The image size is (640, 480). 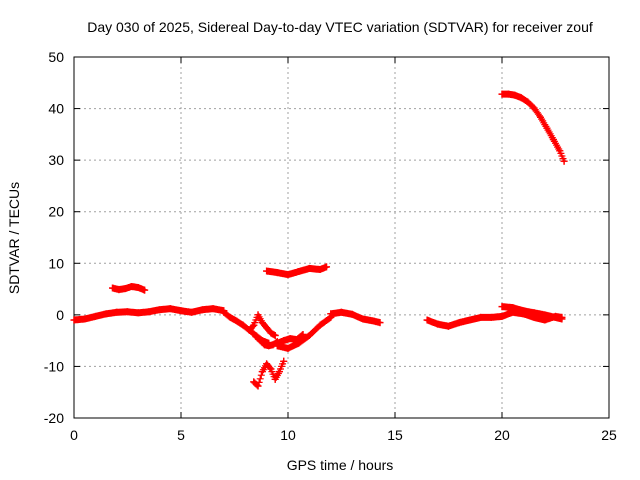 I want to click on x-tick-label: 25, so click(x=609, y=435).